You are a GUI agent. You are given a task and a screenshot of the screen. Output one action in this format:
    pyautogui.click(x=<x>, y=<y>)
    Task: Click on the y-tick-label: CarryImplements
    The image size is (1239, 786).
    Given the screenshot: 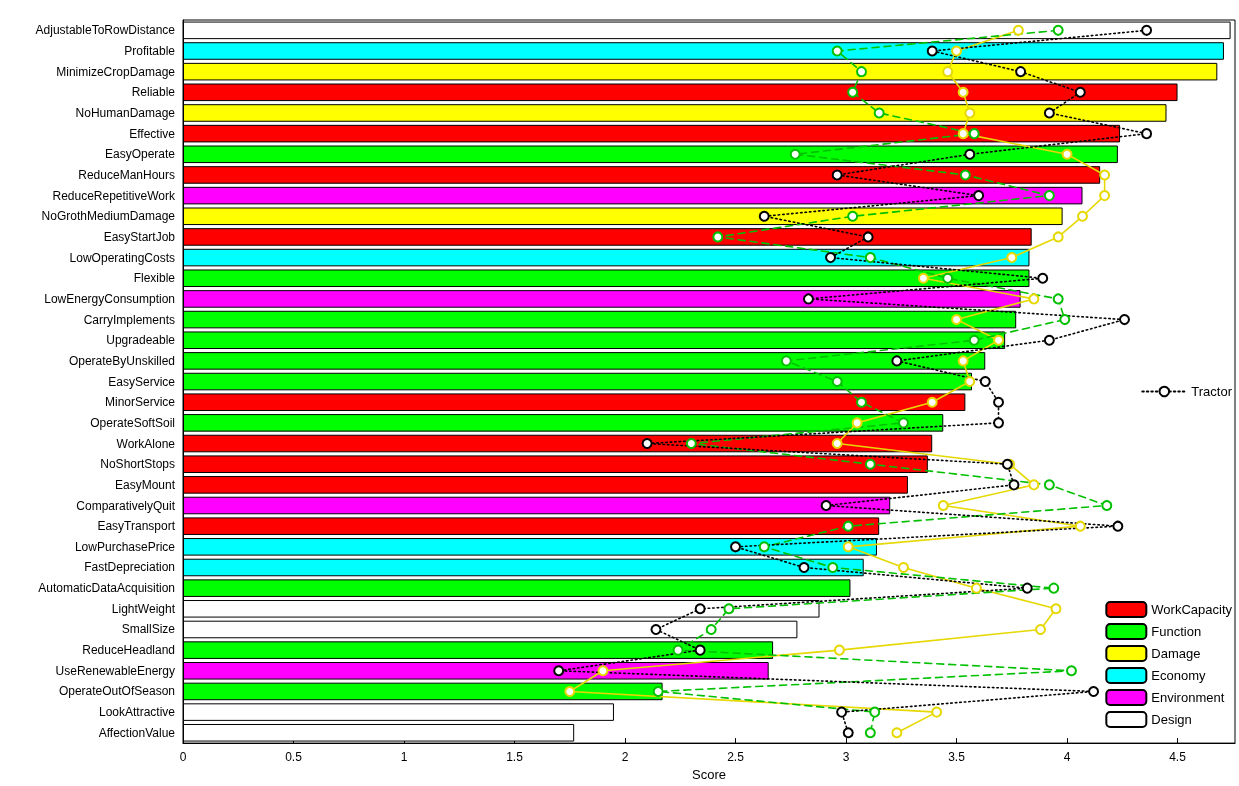 What is the action you would take?
    pyautogui.click(x=129, y=319)
    